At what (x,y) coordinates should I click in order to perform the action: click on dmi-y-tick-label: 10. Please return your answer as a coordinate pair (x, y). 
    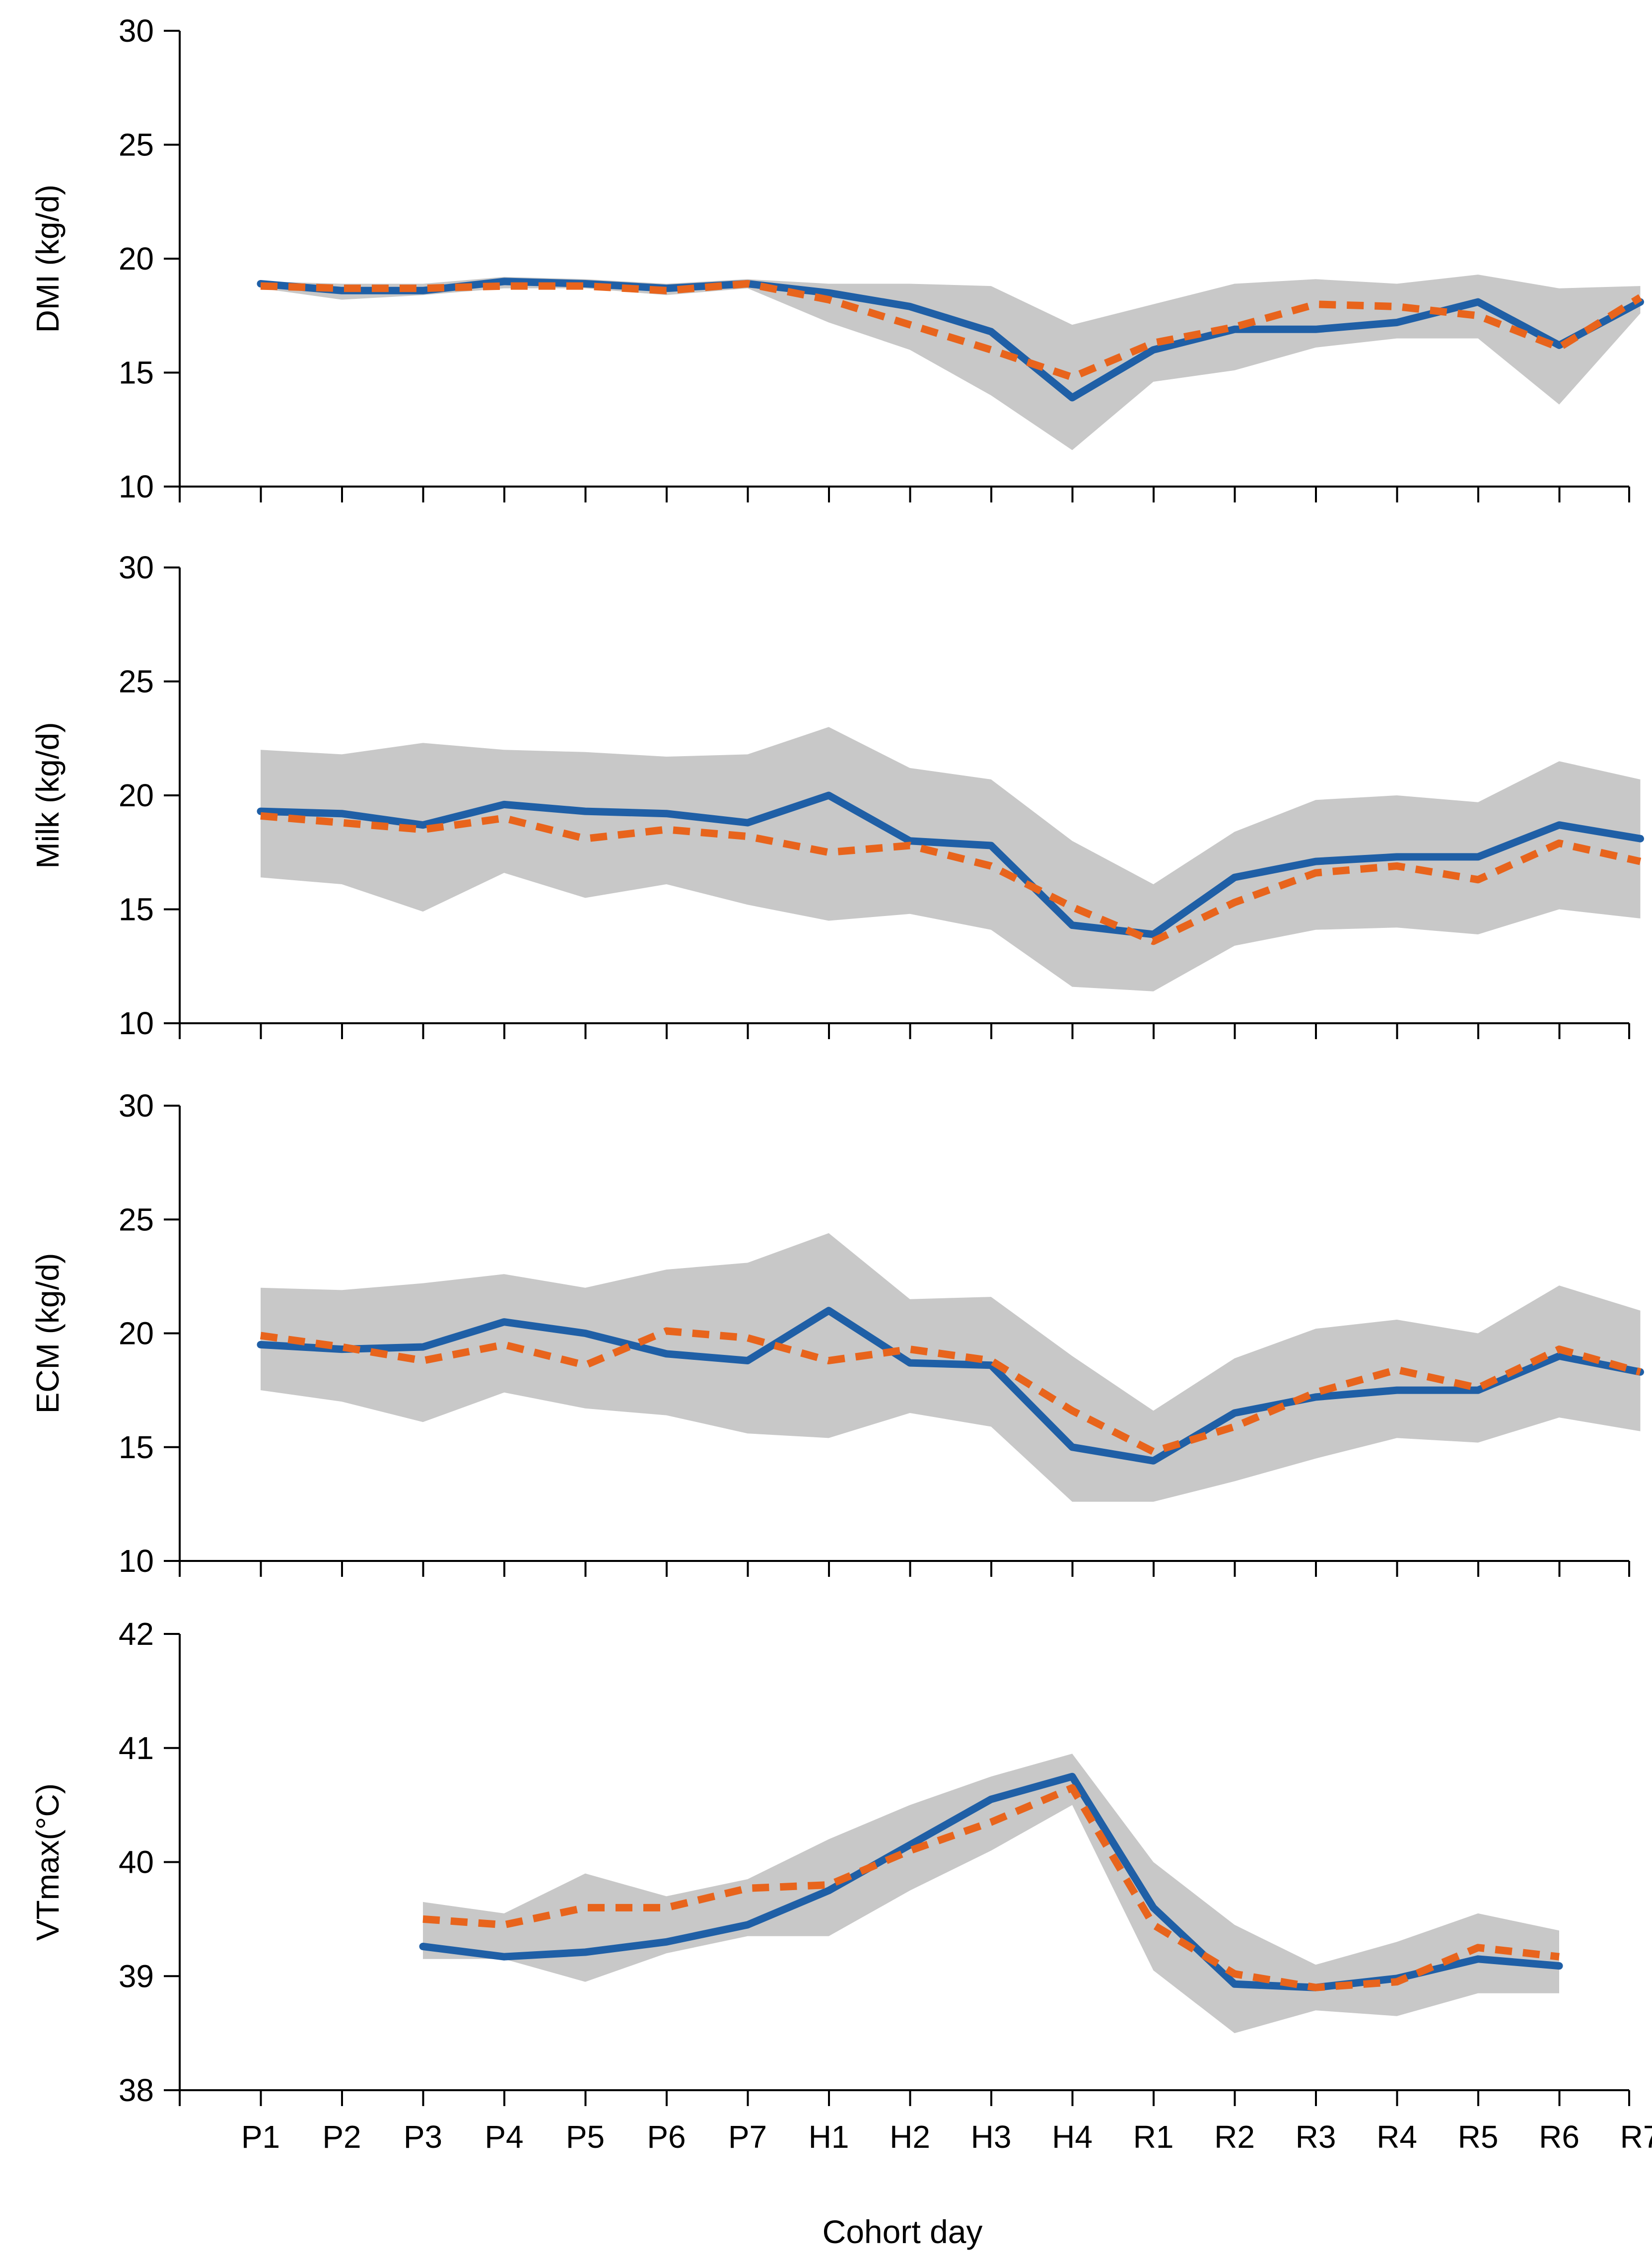
    Looking at the image, I should click on (137, 486).